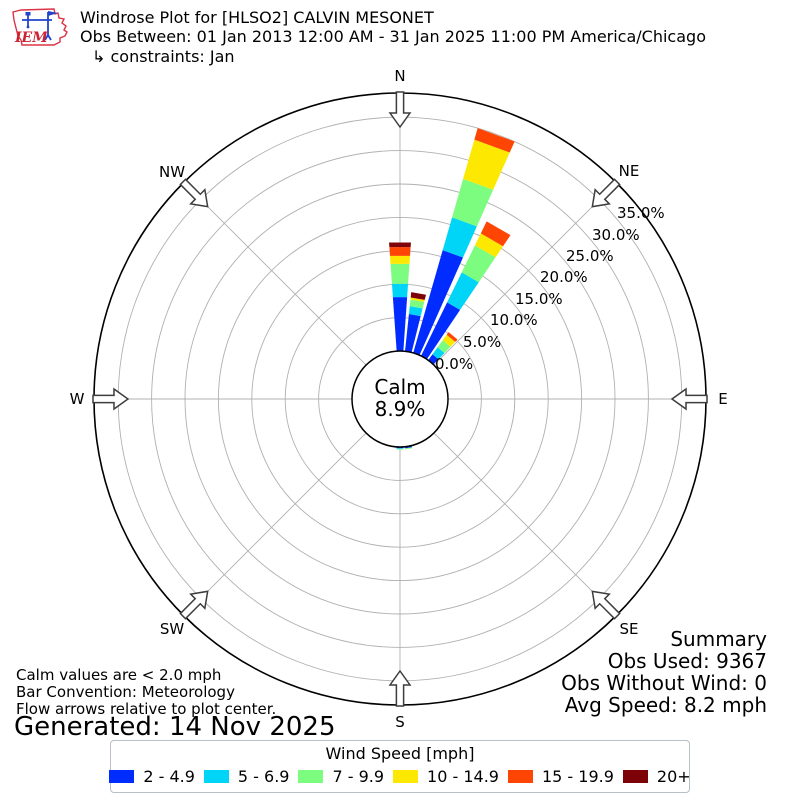  Describe the element at coordinates (400, 110) in the screenshot. I see `flow-arrow-n` at that location.